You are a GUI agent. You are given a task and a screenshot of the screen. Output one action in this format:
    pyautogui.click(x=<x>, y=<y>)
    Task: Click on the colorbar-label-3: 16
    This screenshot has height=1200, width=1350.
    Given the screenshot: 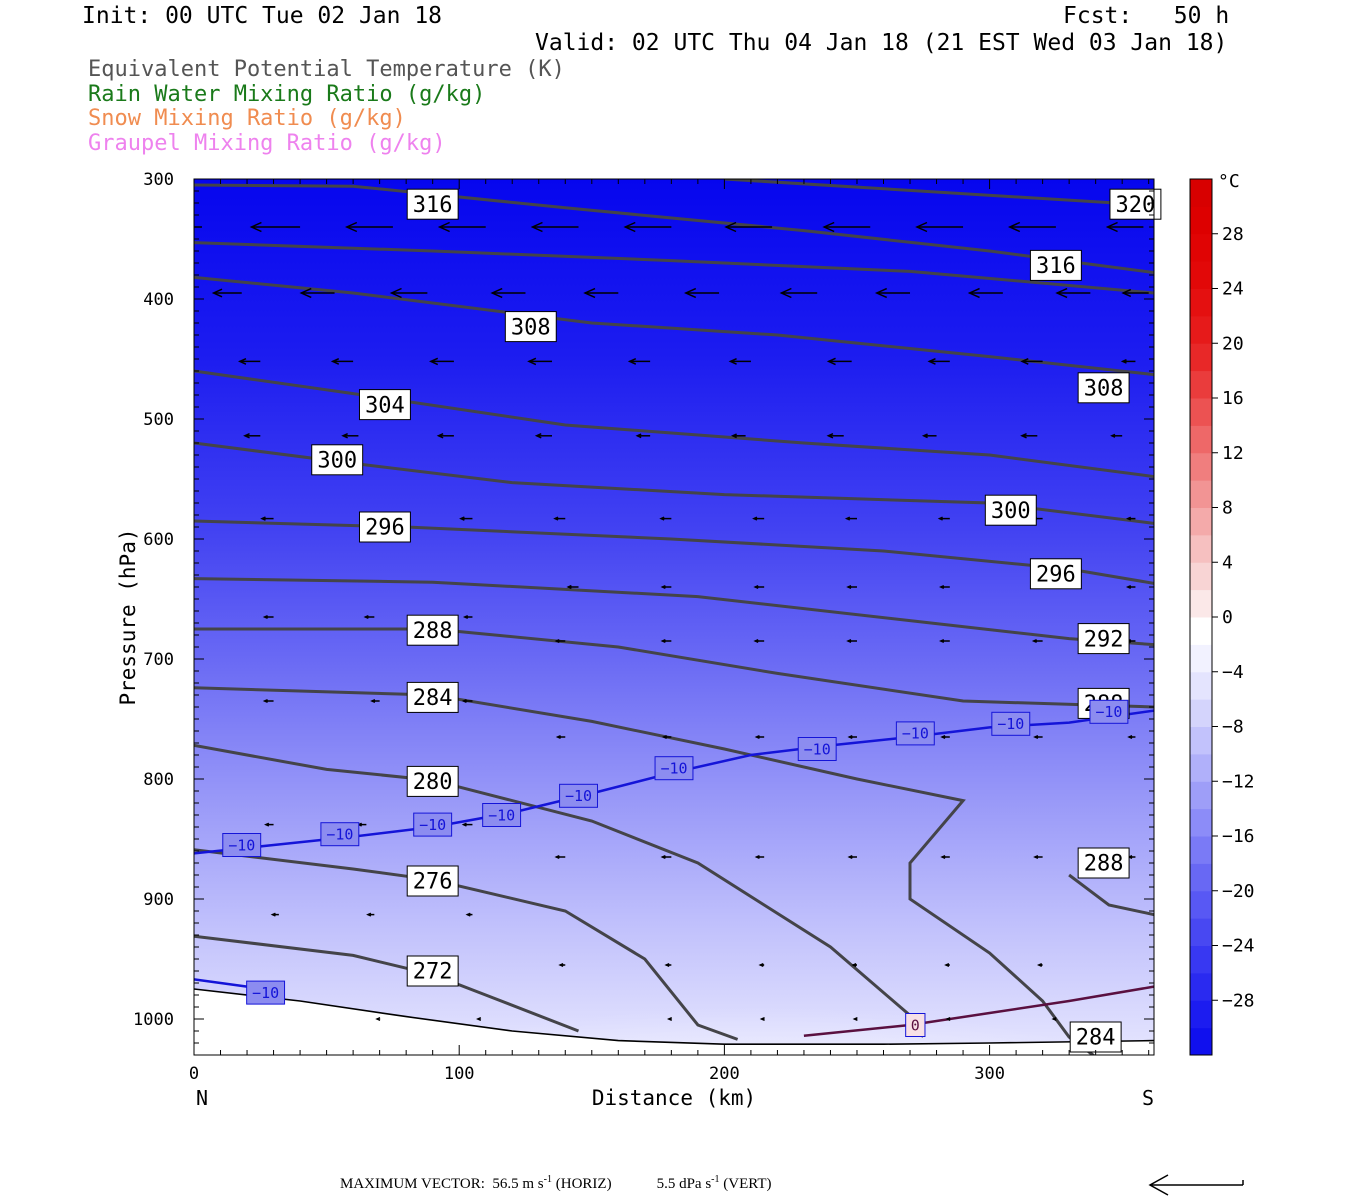 What is the action you would take?
    pyautogui.click(x=1233, y=398)
    